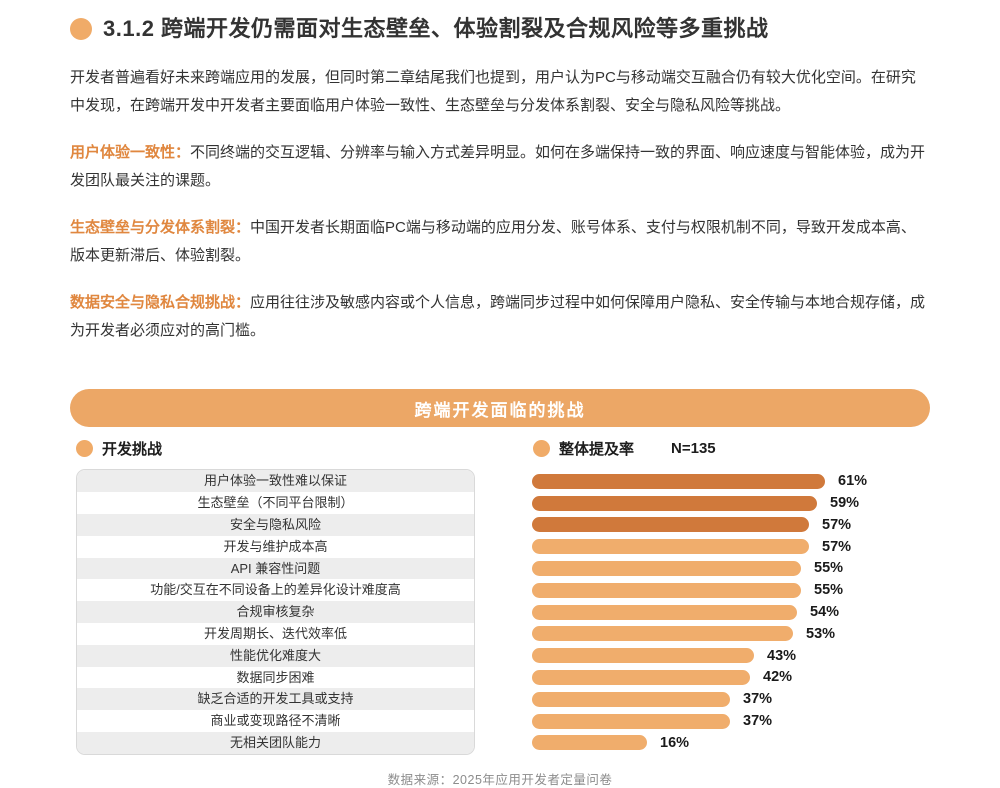 The image size is (1000, 788). Describe the element at coordinates (853, 481) in the screenshot. I see `bar-value-label: 61%` at that location.